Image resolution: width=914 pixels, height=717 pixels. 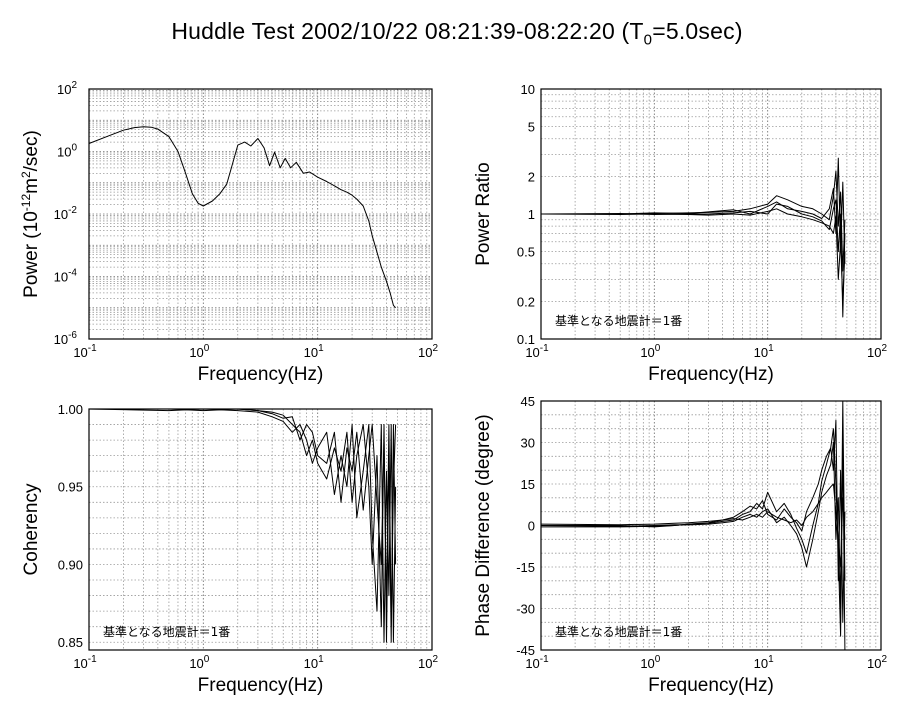 I want to click on phase-y-tick-label: 15, so click(x=528, y=484).